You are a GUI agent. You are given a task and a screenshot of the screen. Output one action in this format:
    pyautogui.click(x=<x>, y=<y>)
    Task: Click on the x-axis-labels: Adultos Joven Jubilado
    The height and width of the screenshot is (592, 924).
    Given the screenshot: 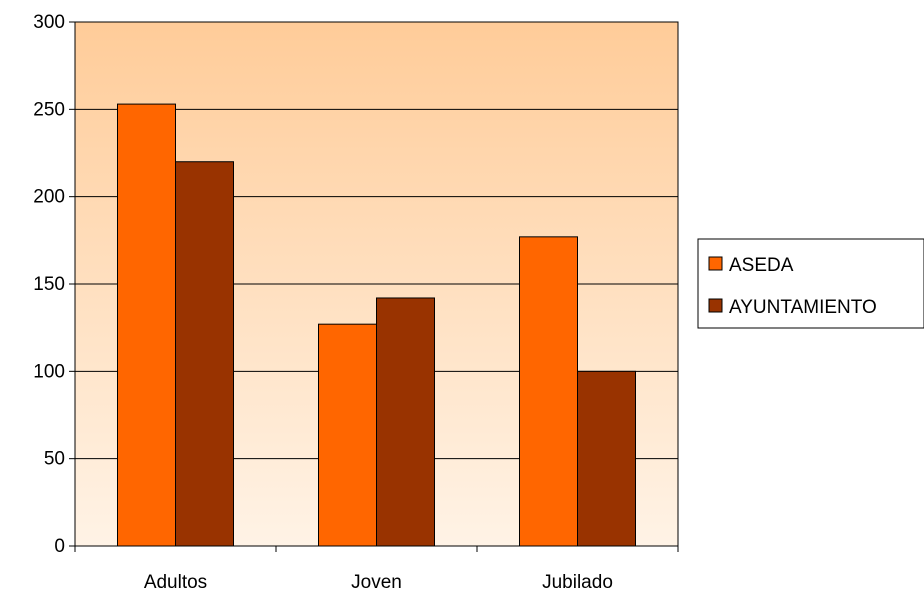 What is the action you would take?
    pyautogui.click(x=378, y=582)
    